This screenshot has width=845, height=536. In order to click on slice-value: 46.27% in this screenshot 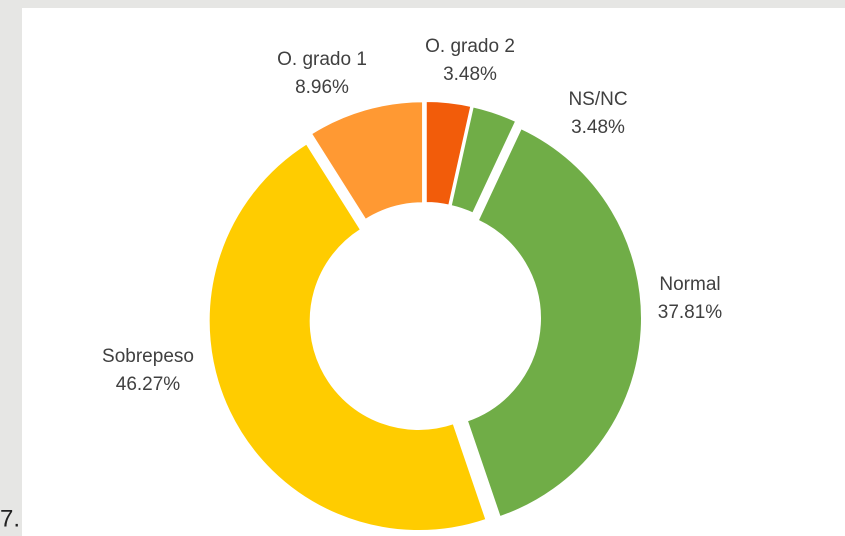, I will do `click(148, 384)`.